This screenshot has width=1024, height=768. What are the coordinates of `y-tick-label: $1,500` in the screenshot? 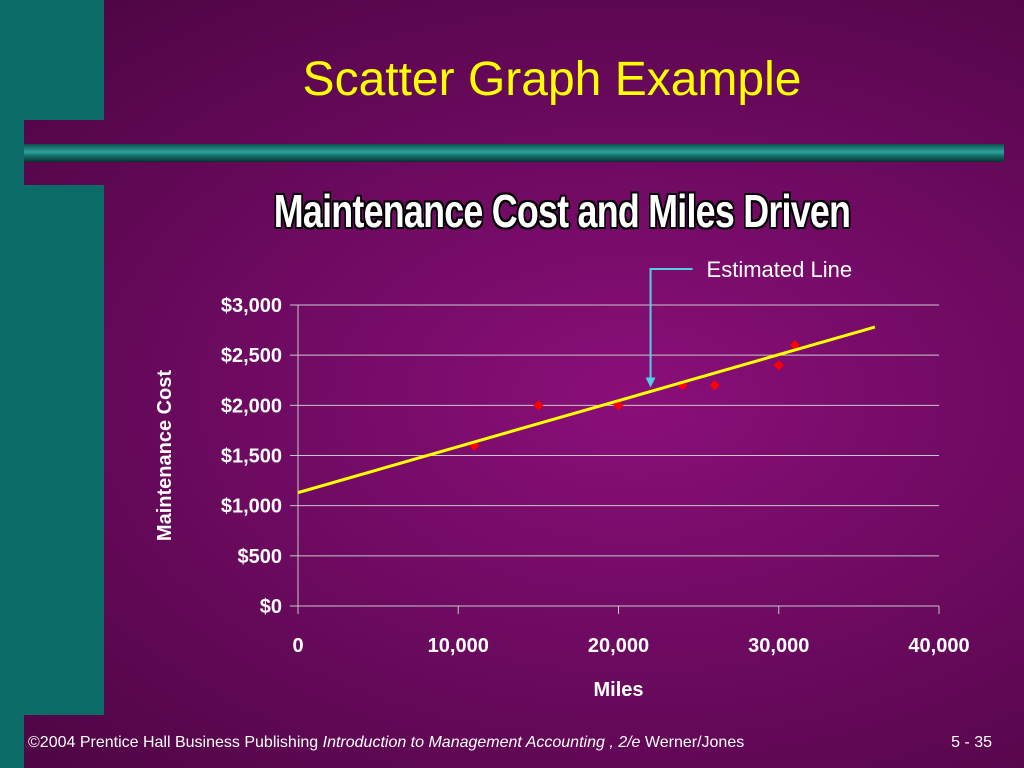 It's located at (251, 457).